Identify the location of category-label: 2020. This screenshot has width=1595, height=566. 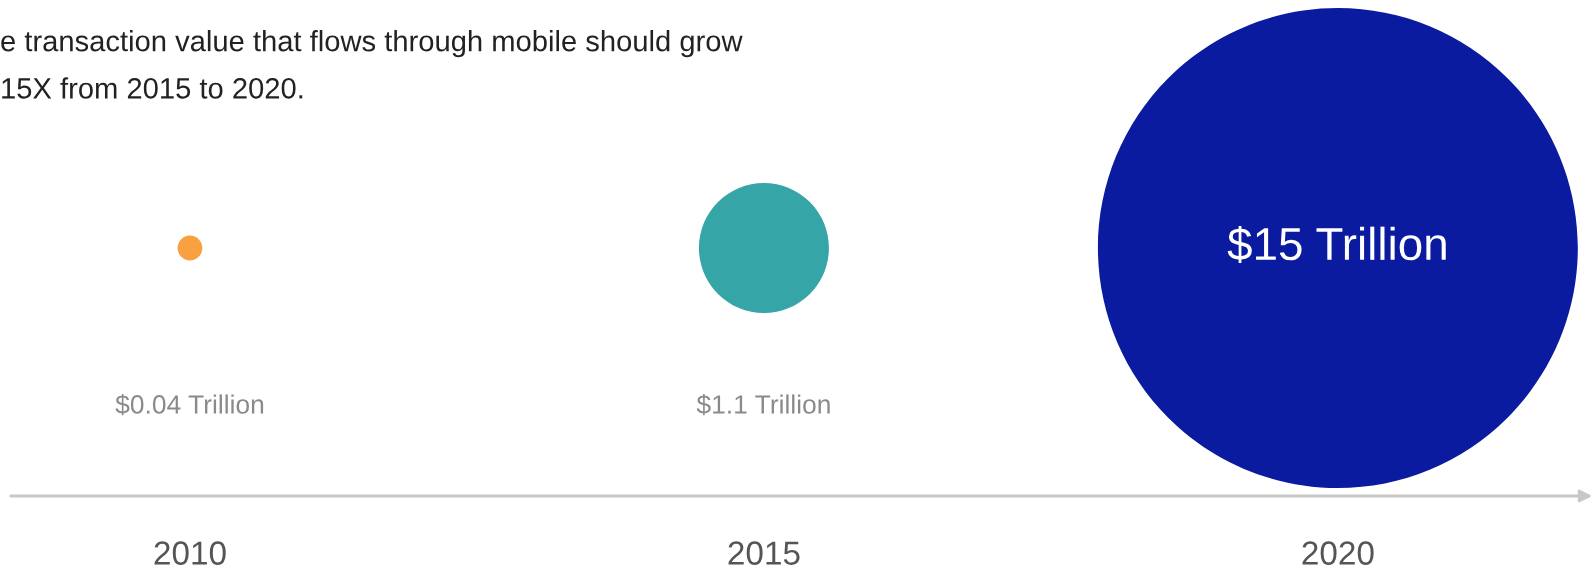
(1338, 553).